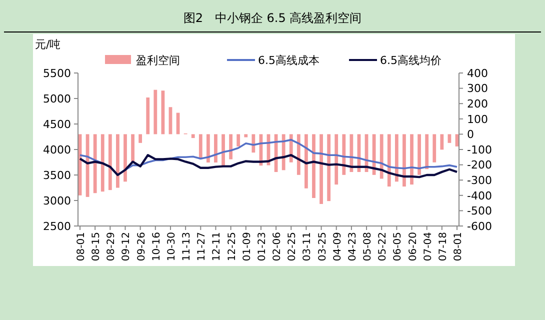  What do you see at coordinates (96, 247) in the screenshot?
I see `x-tick-label: 08-15` at bounding box center [96, 247].